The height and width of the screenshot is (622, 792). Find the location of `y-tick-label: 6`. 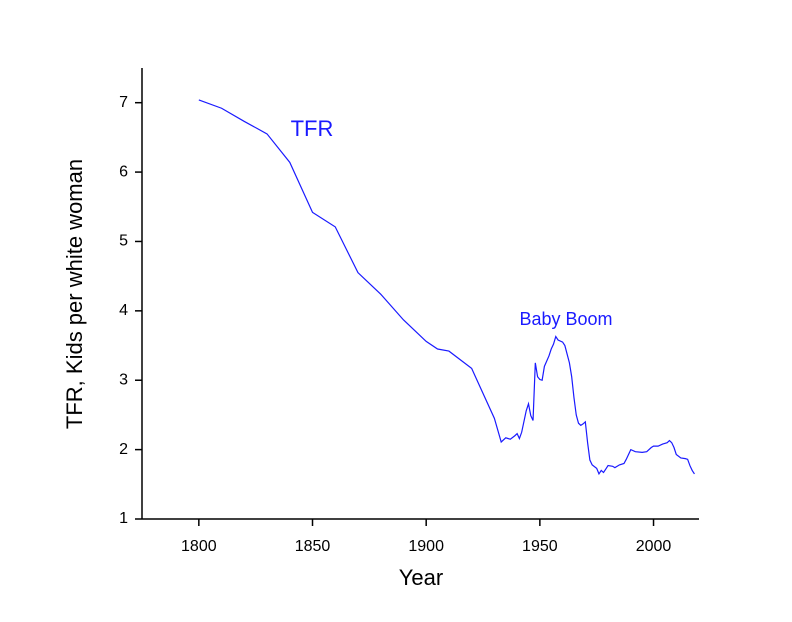

y-tick-label: 6 is located at coordinates (123, 171).